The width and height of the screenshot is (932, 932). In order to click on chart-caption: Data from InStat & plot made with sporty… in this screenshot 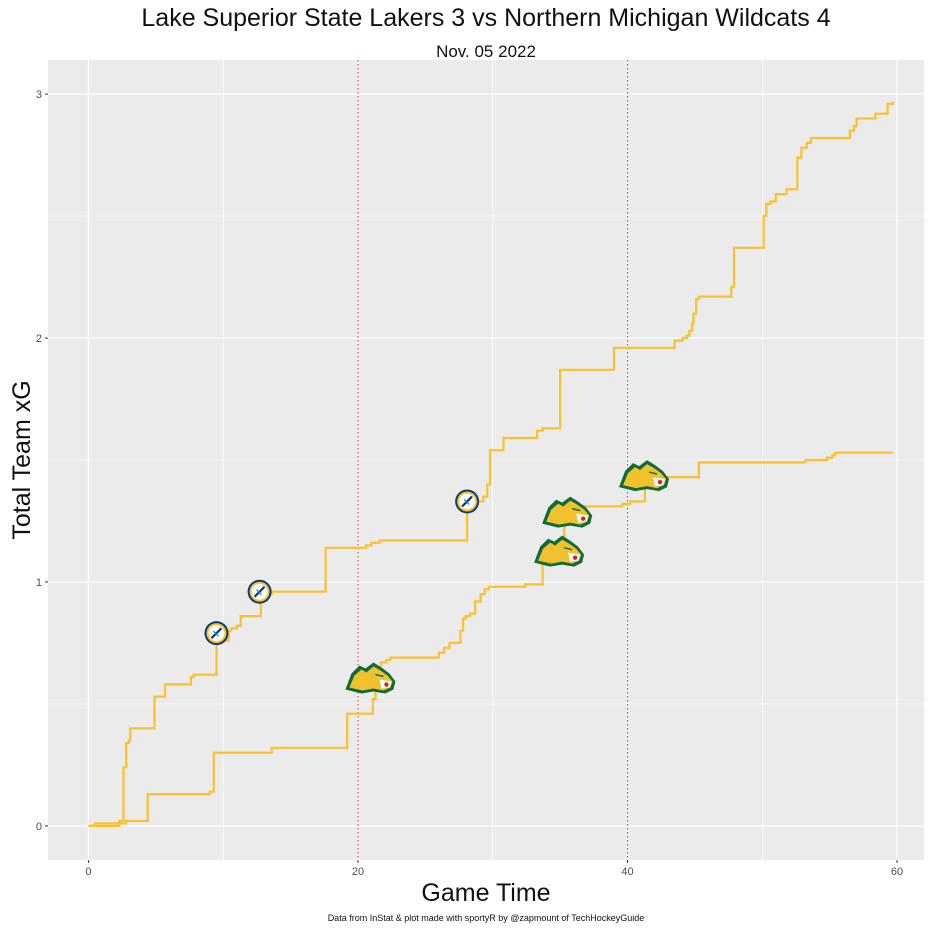, I will do `click(486, 918)`.